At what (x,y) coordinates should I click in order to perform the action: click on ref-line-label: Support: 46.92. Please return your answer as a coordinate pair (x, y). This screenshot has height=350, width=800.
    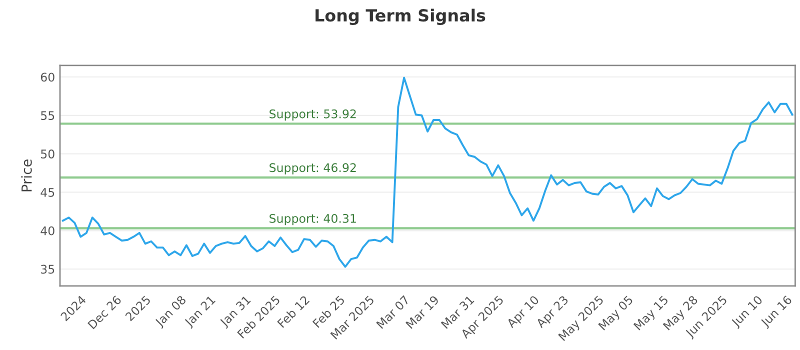
    Looking at the image, I should click on (313, 168).